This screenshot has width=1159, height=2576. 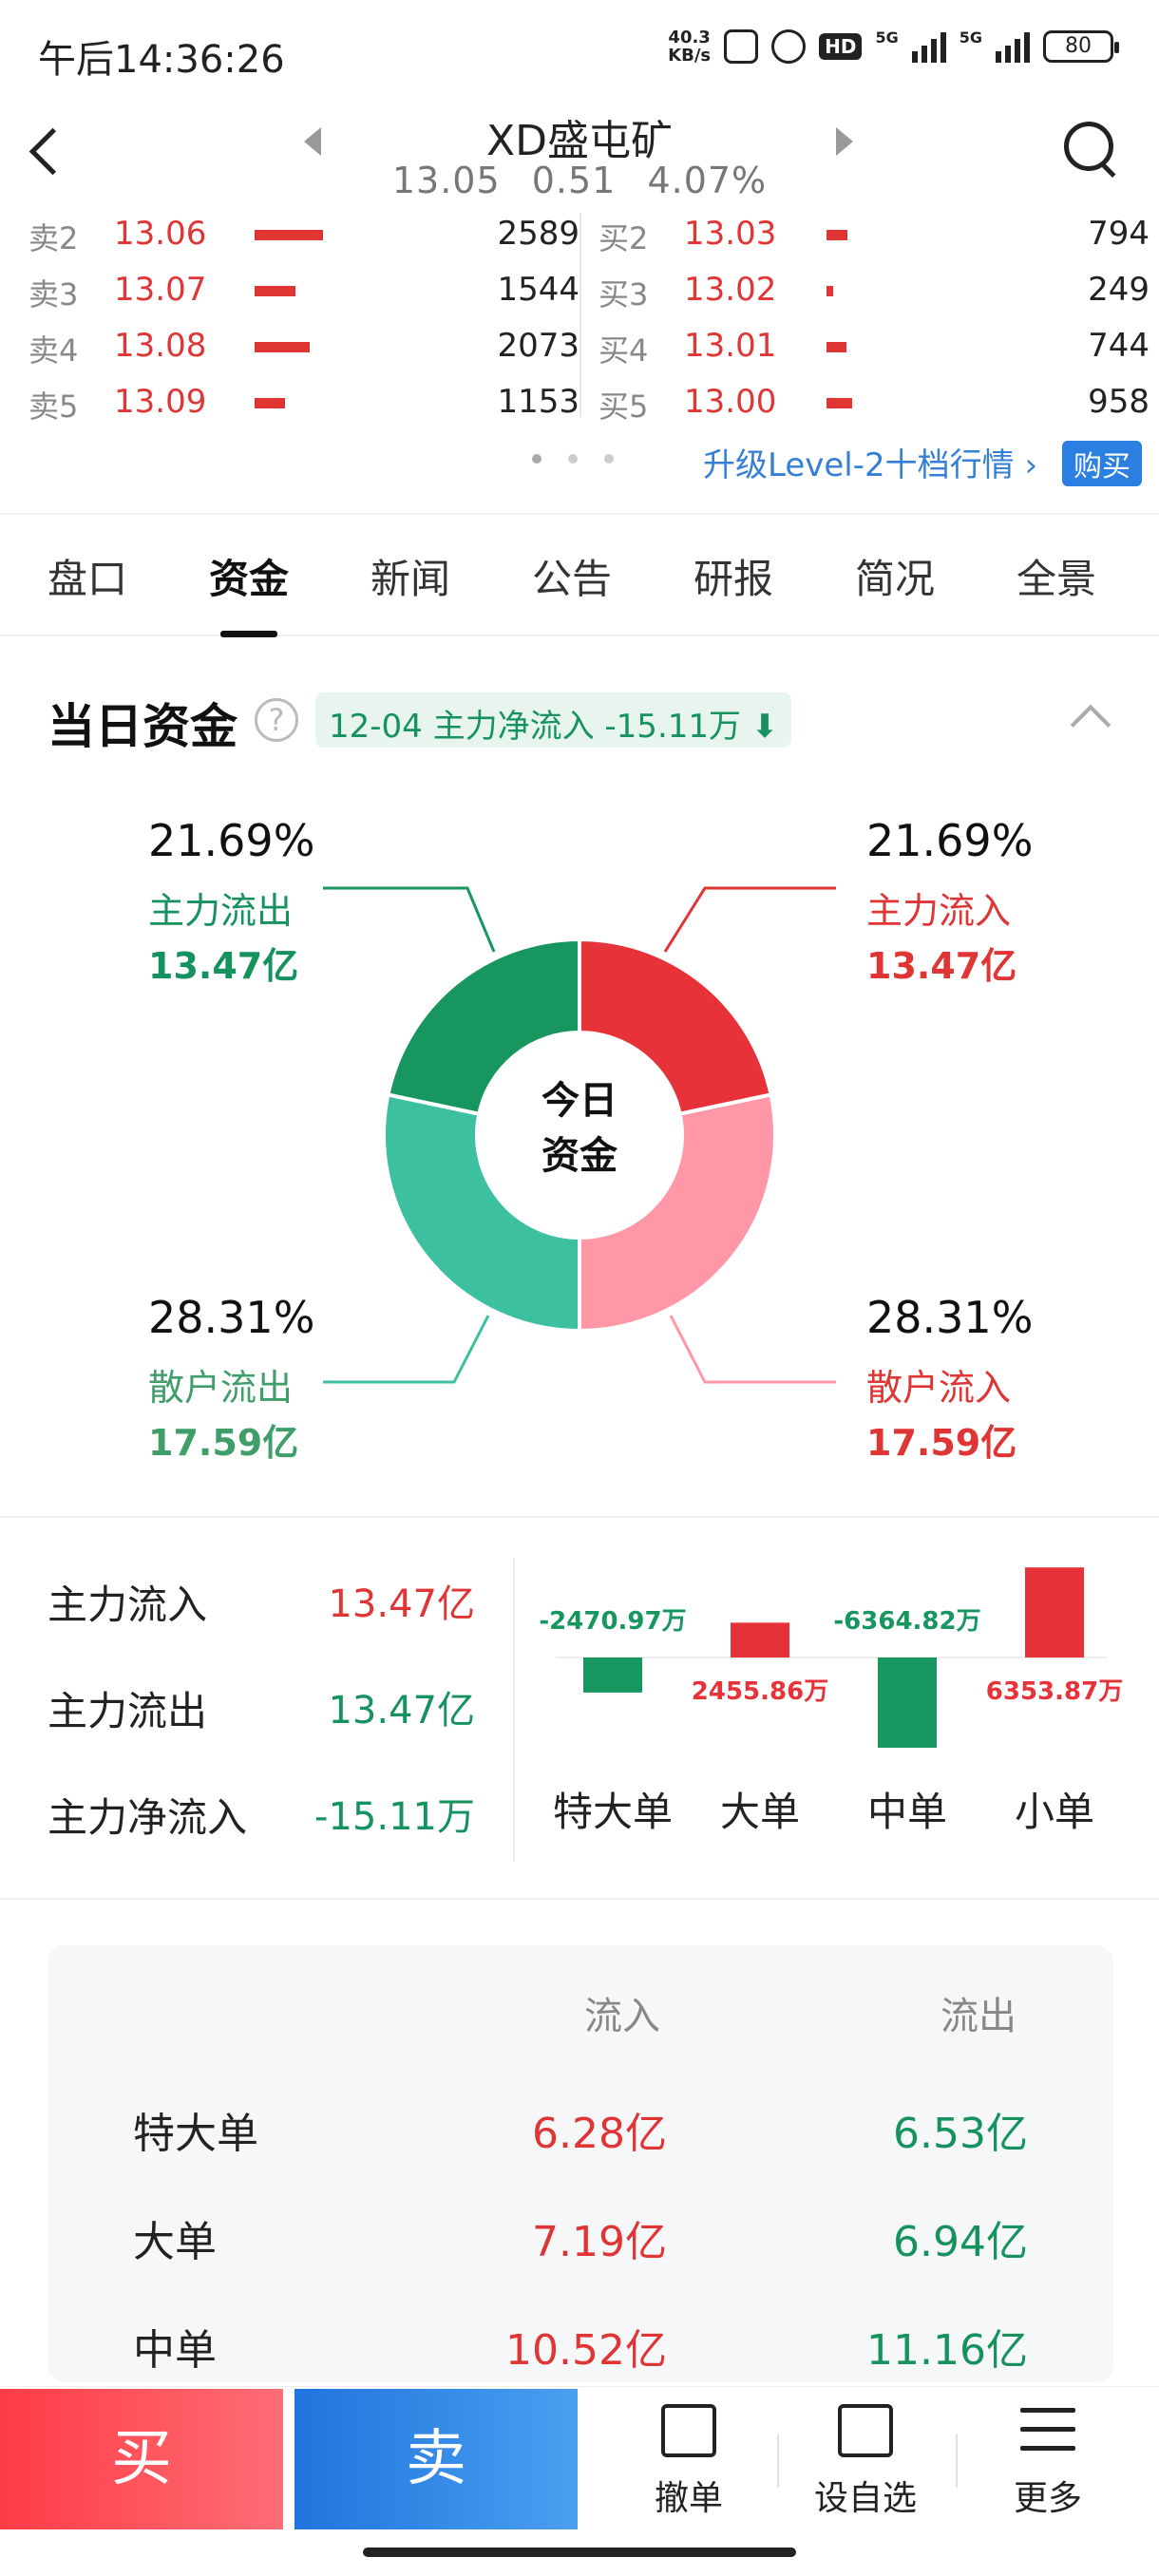 I want to click on tab-announcements: 公告, so click(x=572, y=579).